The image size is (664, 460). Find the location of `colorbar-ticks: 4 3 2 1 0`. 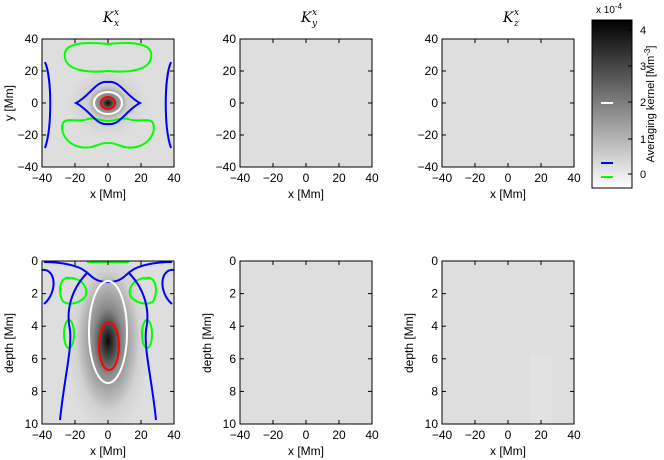

colorbar-ticks: 4 3 2 1 0 is located at coordinates (637, 103).